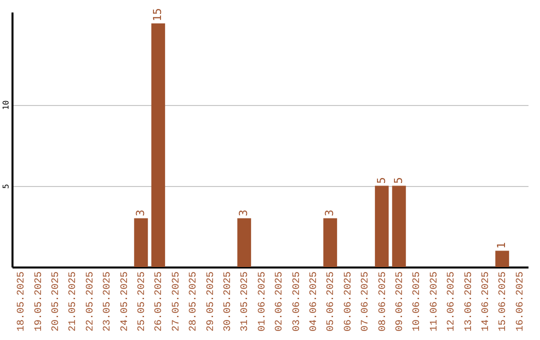 Image resolution: width=540 pixels, height=340 pixels. What do you see at coordinates (246, 302) in the screenshot?
I see `x-tick-label: 31.05.2025` at bounding box center [246, 302].